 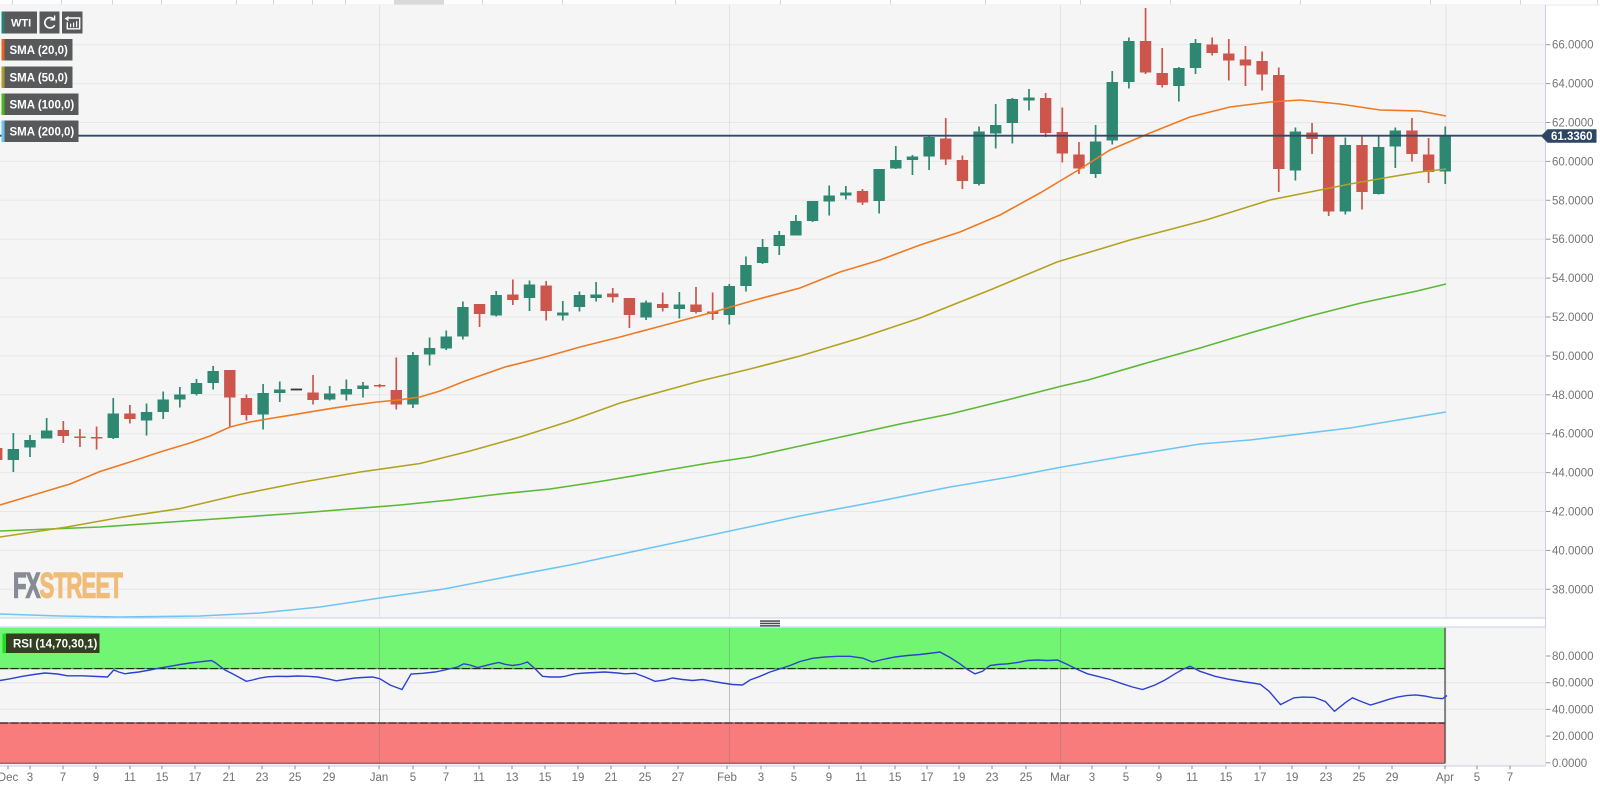 I want to click on svg-text: RSI (14,70,30,1), so click(x=55, y=644).